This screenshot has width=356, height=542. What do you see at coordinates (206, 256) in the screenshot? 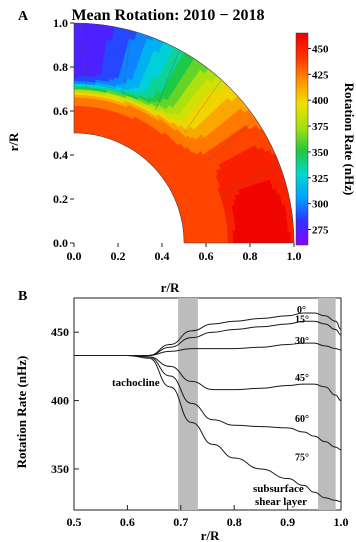
I see `panel-a-xtick-label: 0.6` at bounding box center [206, 256].